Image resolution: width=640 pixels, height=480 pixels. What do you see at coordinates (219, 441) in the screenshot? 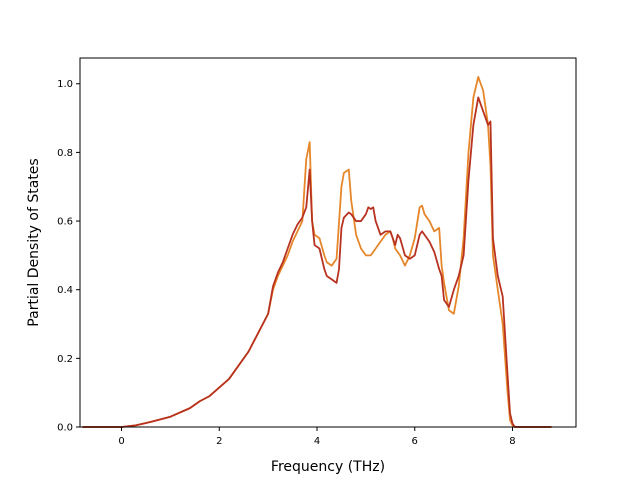
I see `x-tick-label: 2` at bounding box center [219, 441].